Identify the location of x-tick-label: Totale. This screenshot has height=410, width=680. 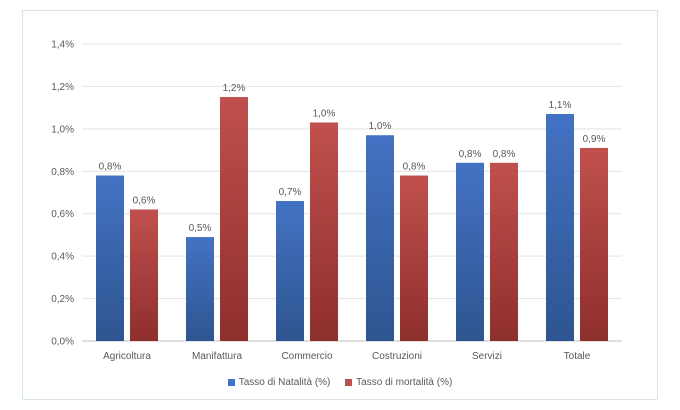
(577, 356).